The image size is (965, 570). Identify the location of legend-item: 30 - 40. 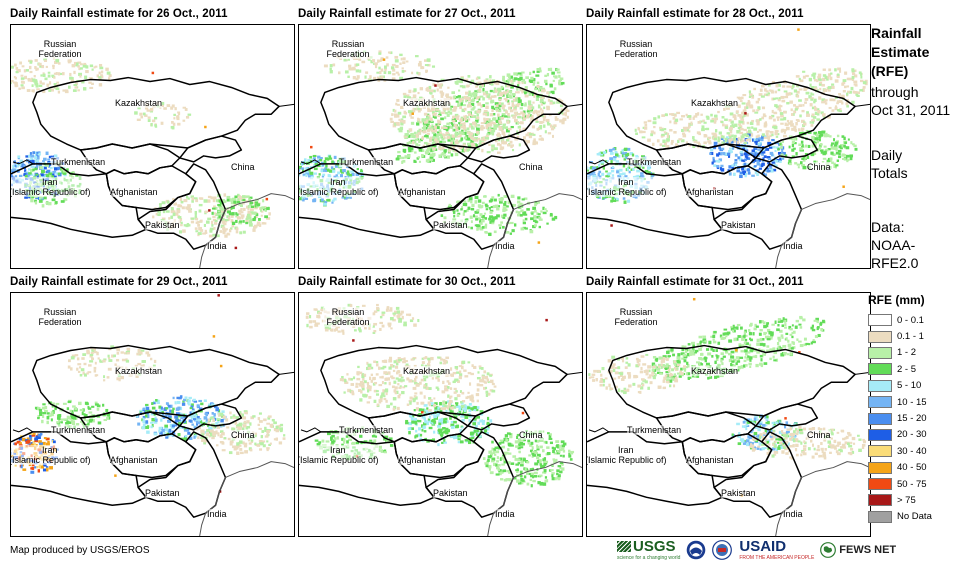
(900, 451).